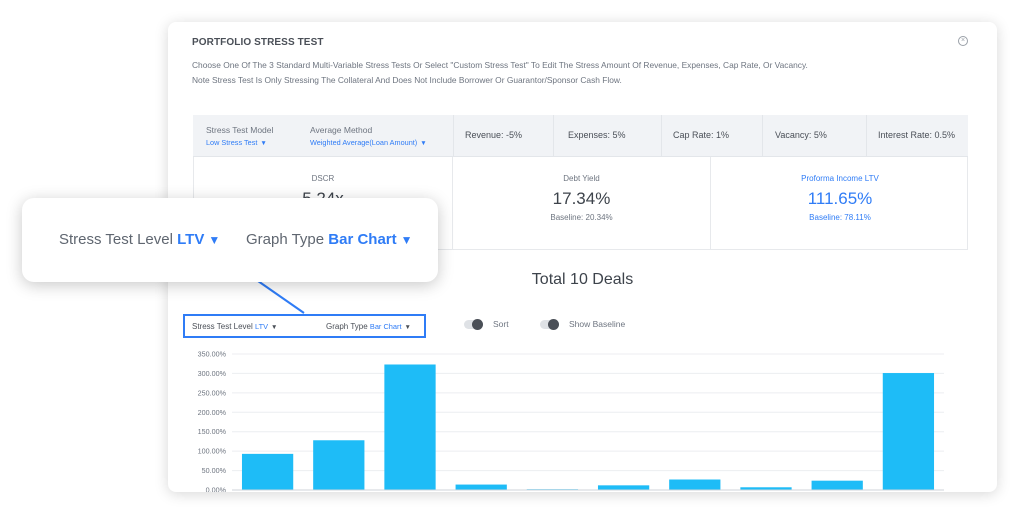  I want to click on show-baseline-label: Show Baseline, so click(597, 324).